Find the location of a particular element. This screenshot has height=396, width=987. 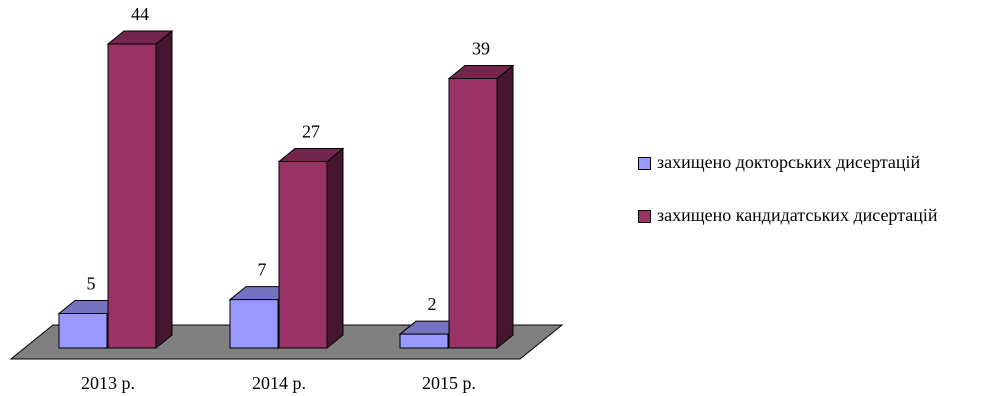

legend-label-candidate: захищено кандидатських дисертацій is located at coordinates (797, 215).